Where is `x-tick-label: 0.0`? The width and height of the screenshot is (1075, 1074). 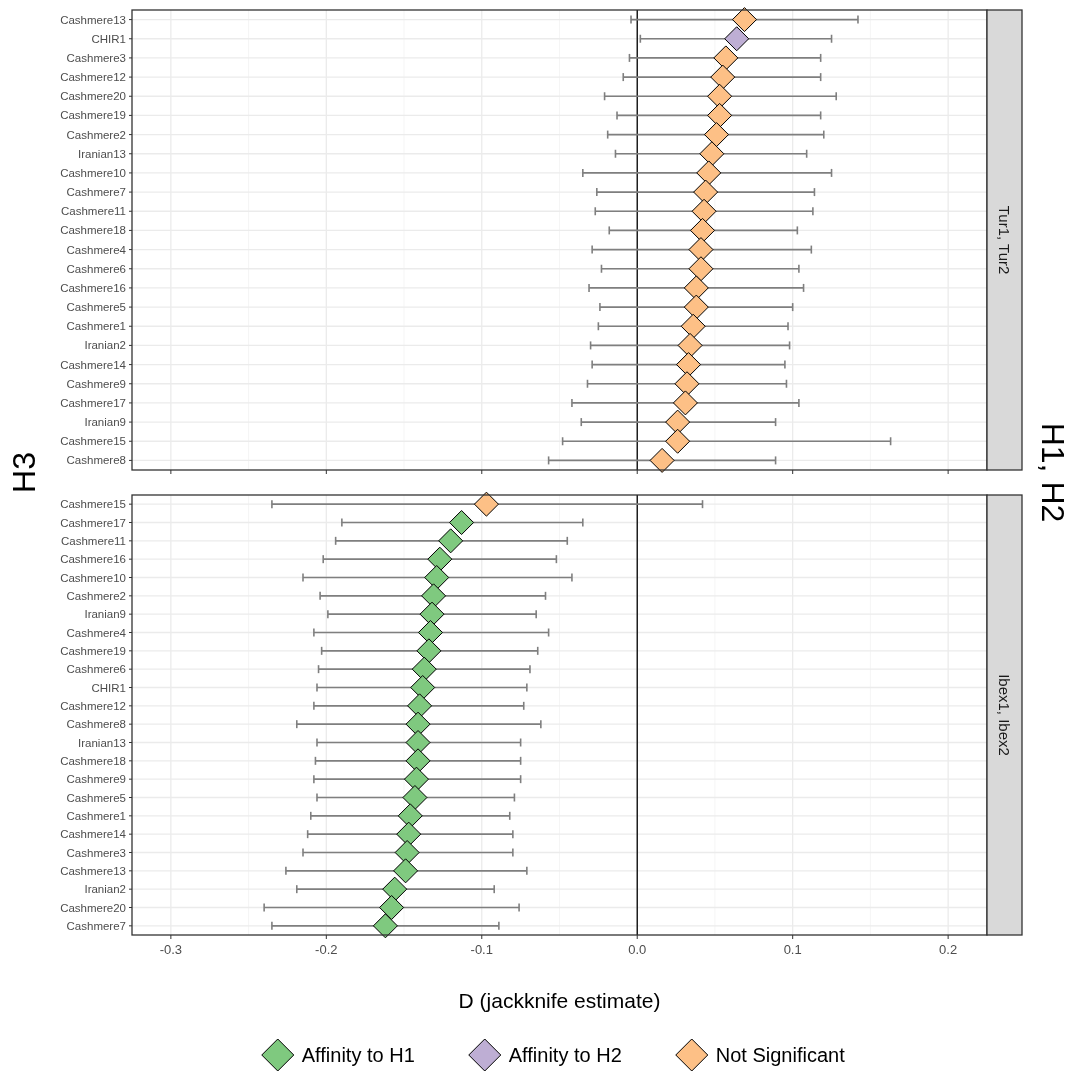 x-tick-label: 0.0 is located at coordinates (637, 949).